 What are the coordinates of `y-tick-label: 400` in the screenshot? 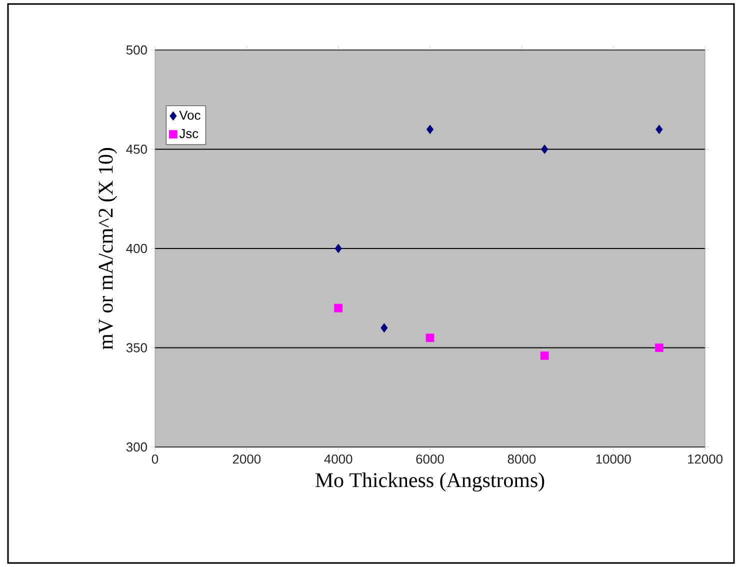 It's located at (136, 249).